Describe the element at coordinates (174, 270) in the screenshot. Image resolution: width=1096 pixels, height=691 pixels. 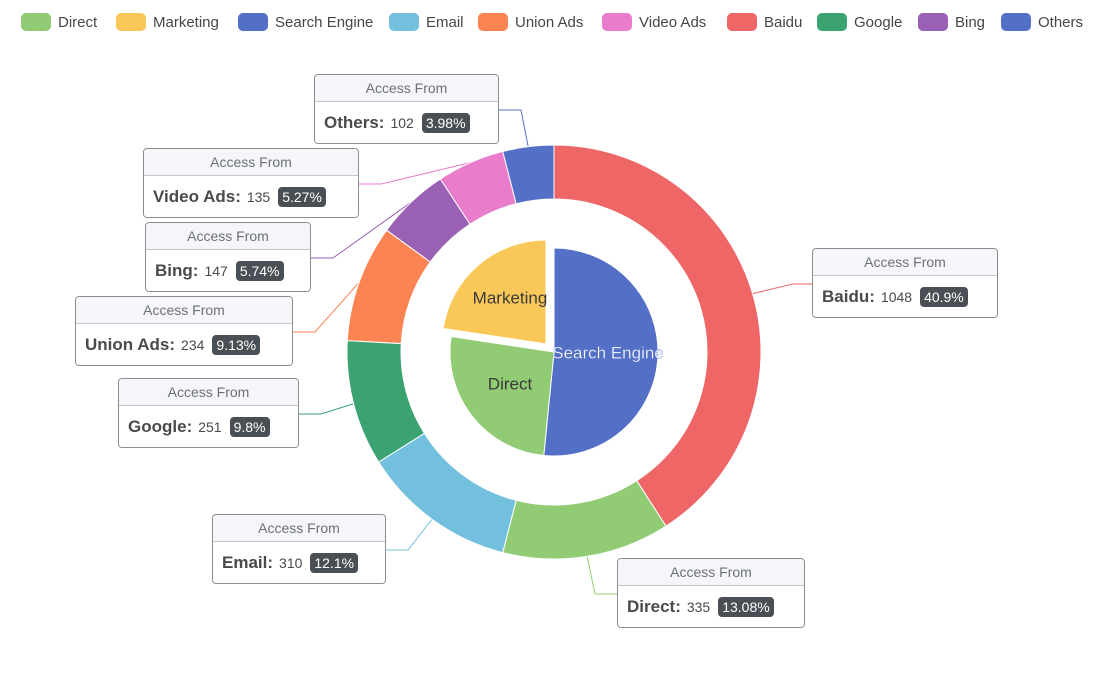
I see `callout-name: Bing` at that location.